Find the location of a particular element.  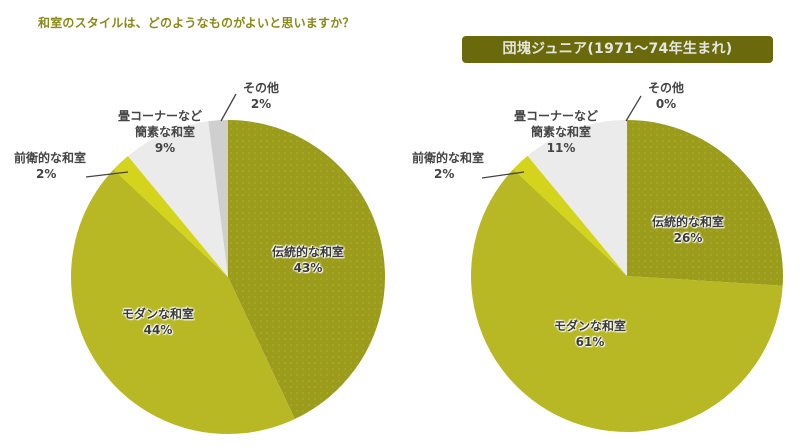

leader-line-avant-left is located at coordinates (107, 174).